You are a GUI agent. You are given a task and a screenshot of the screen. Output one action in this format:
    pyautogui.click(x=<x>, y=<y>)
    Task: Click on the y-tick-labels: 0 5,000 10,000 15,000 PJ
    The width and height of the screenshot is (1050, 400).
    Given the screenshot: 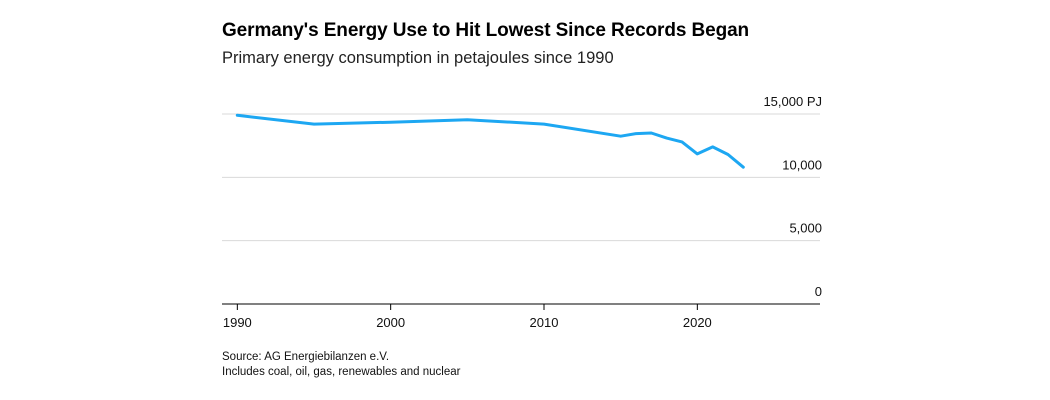 What is the action you would take?
    pyautogui.click(x=792, y=196)
    